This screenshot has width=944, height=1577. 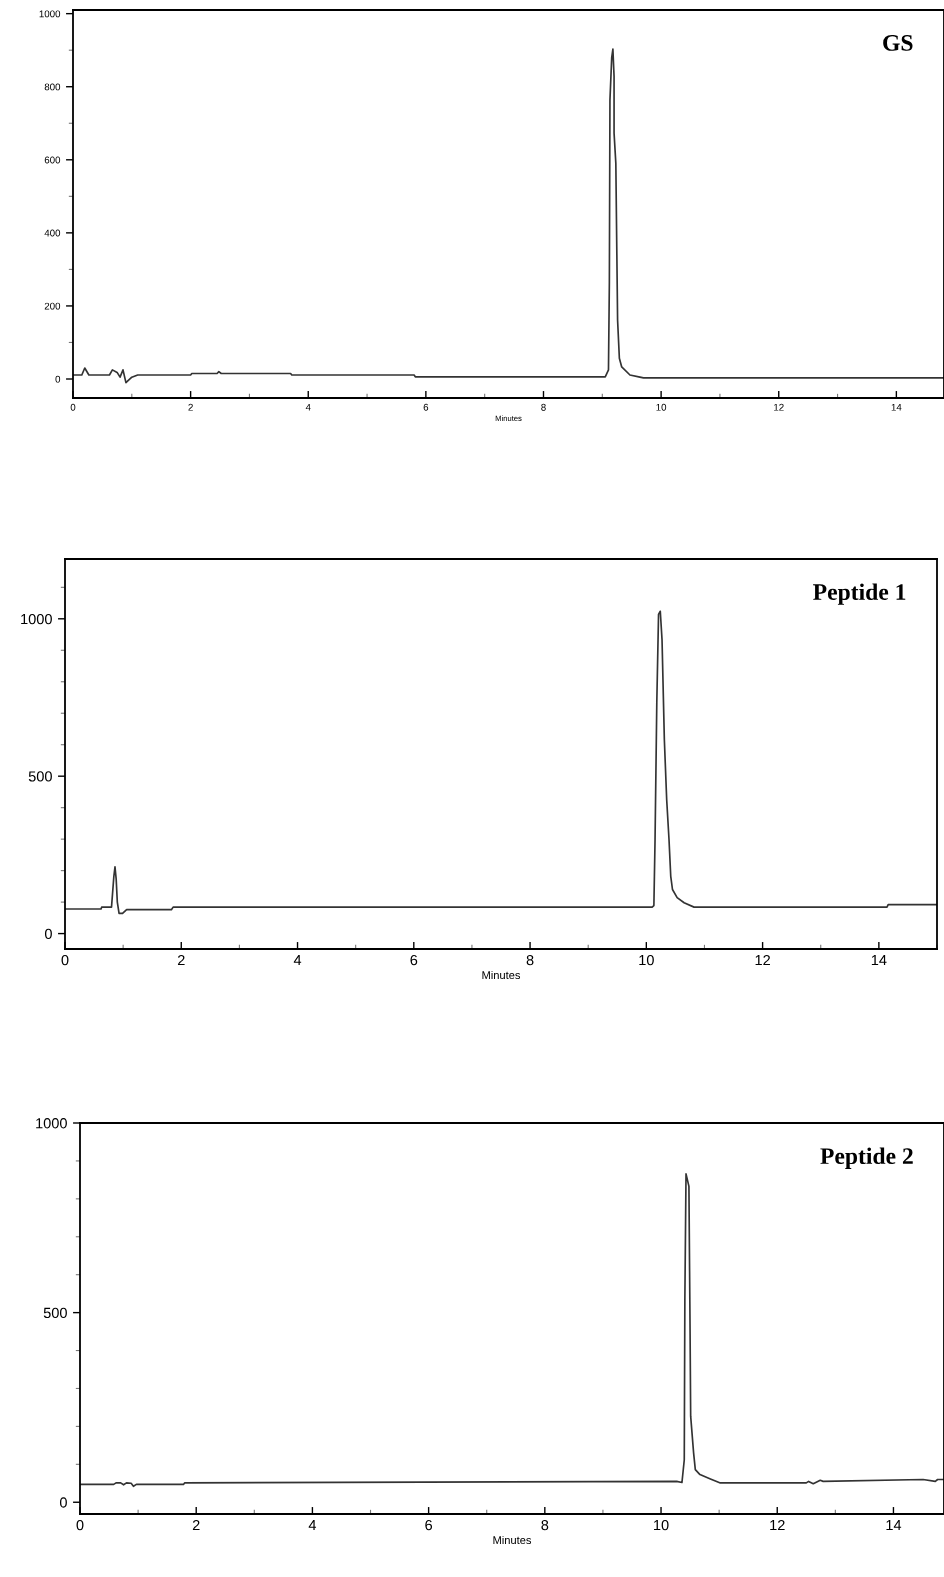 What do you see at coordinates (52, 306) in the screenshot?
I see `y-tick-label: 200` at bounding box center [52, 306].